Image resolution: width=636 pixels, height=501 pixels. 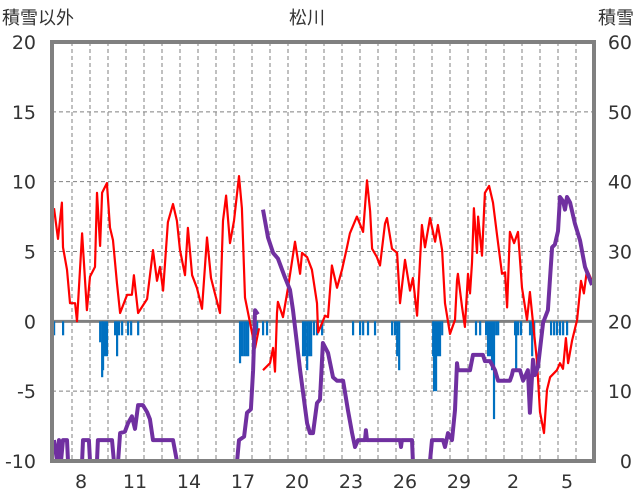 I want to click on x-tick-label: 11, so click(x=135, y=482).